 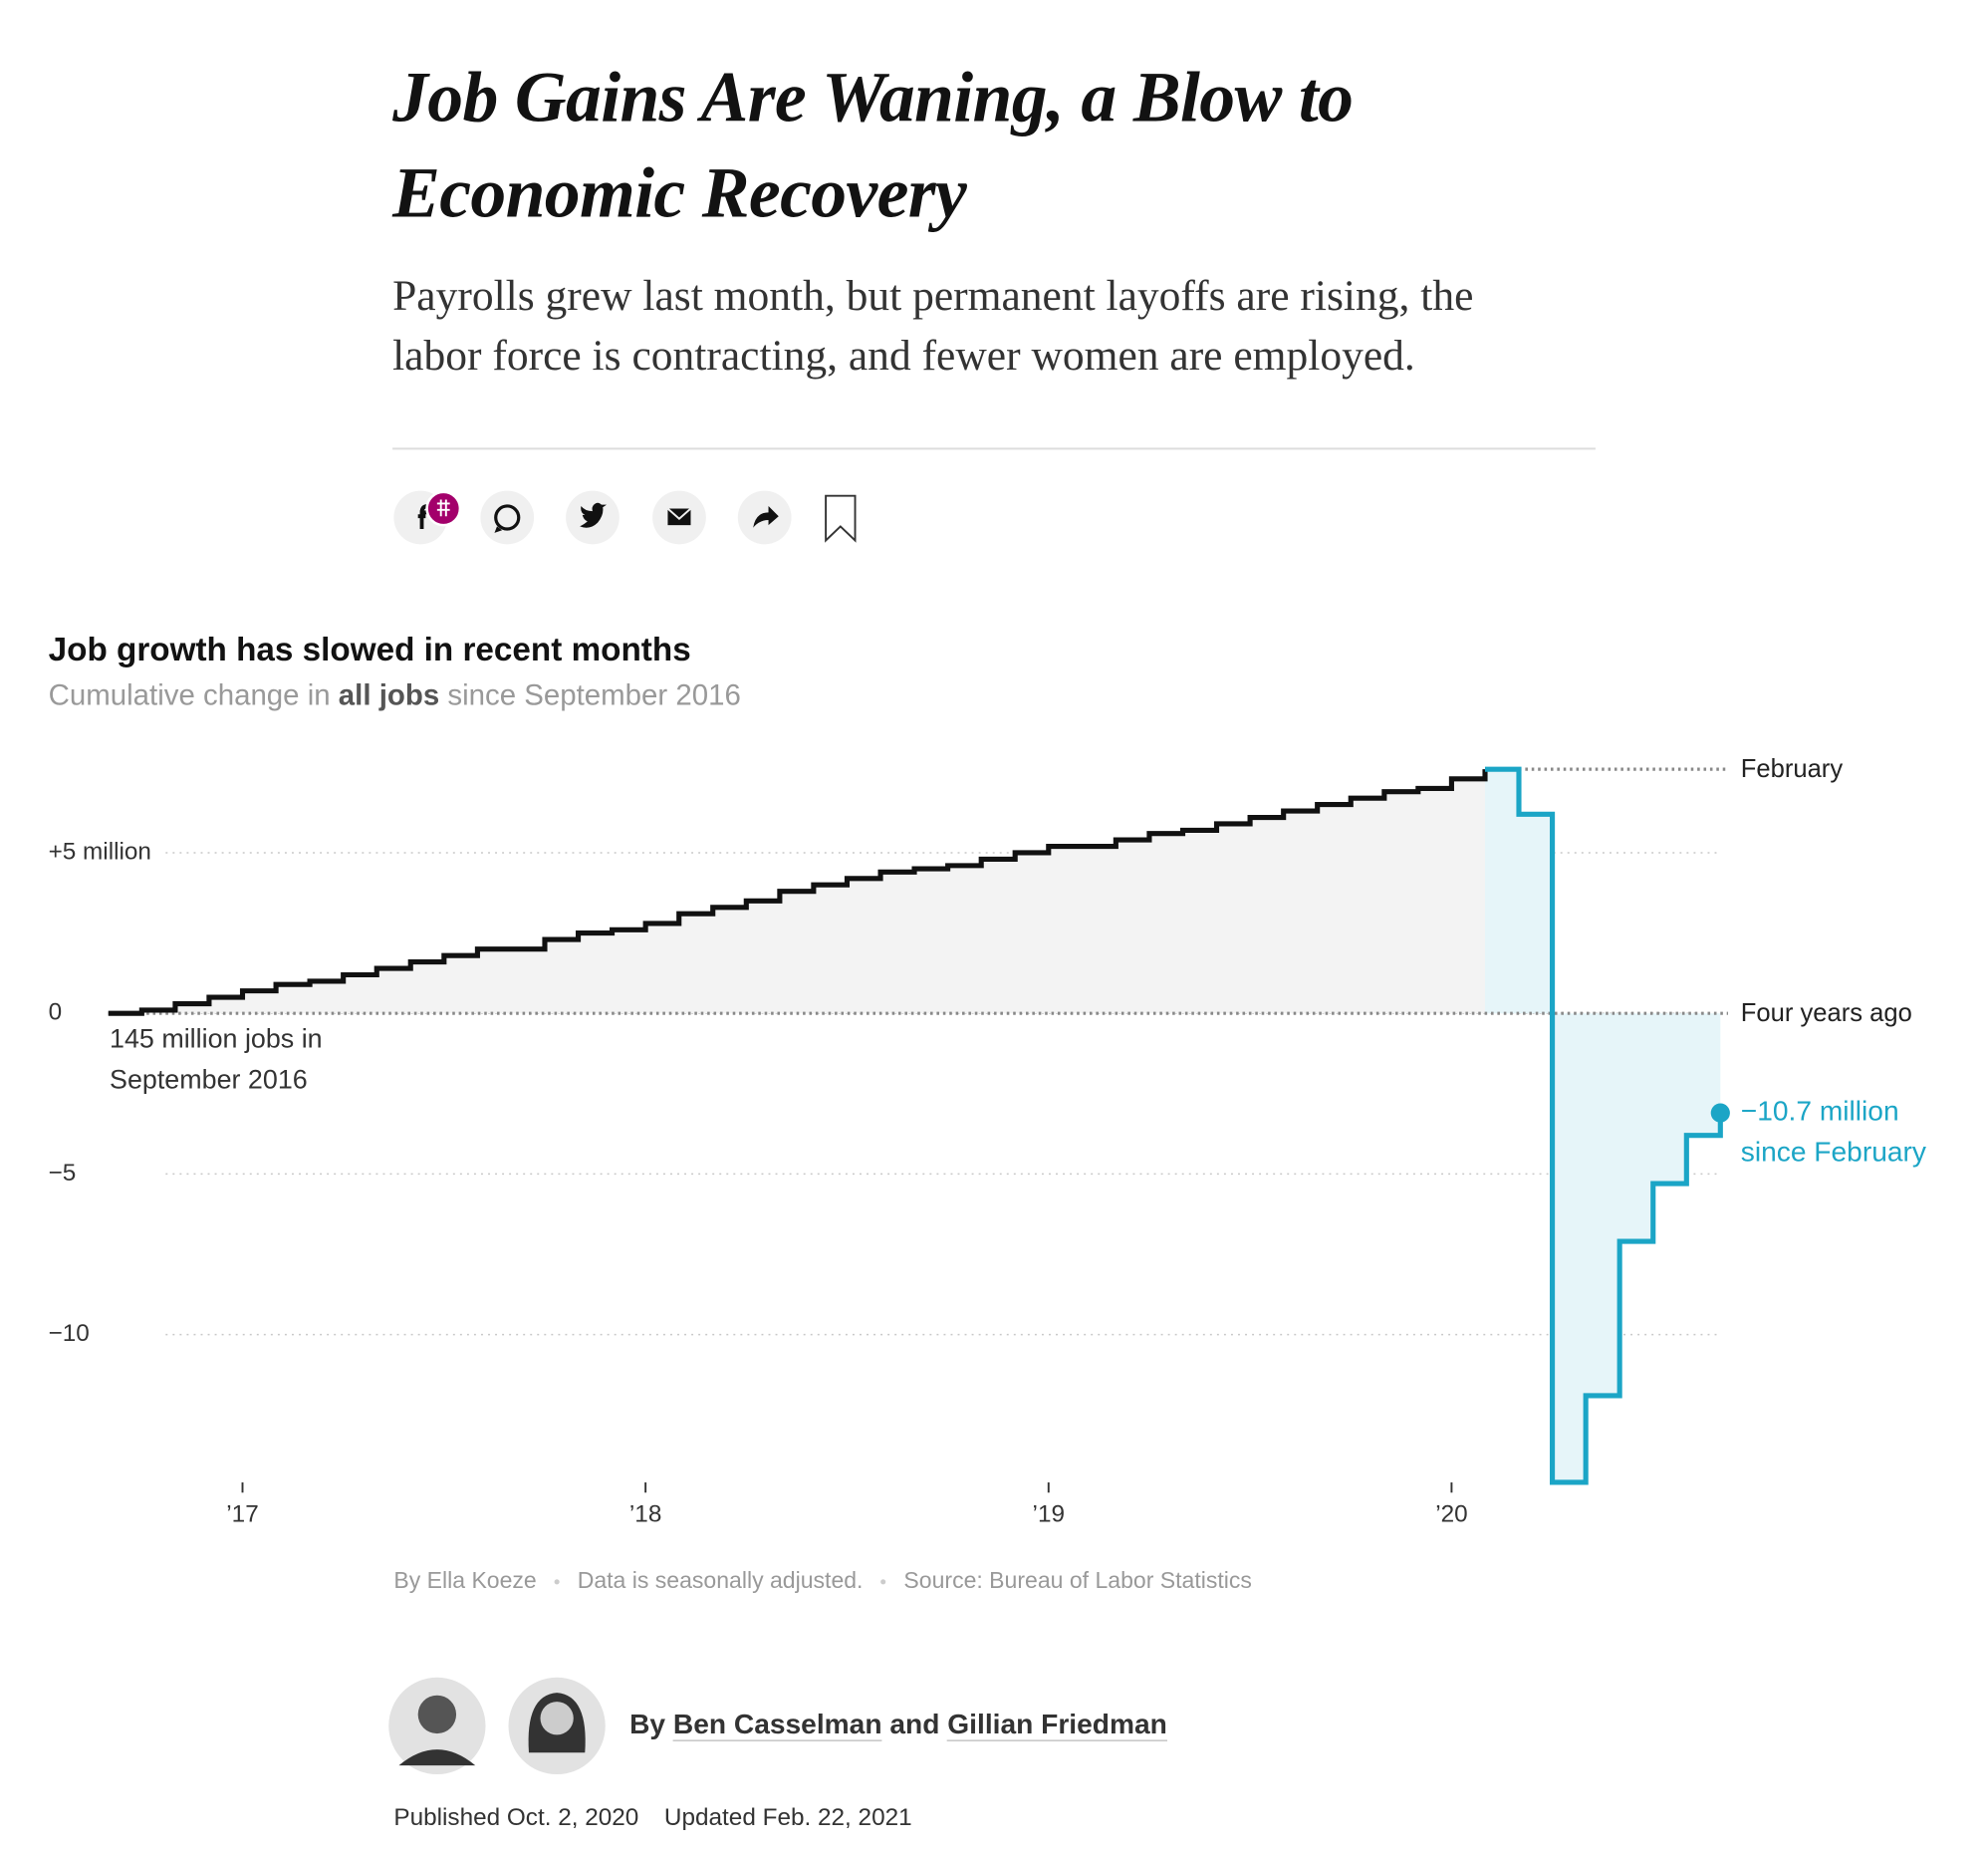 What do you see at coordinates (56, 1012) in the screenshot?
I see `y-tick-label: 0` at bounding box center [56, 1012].